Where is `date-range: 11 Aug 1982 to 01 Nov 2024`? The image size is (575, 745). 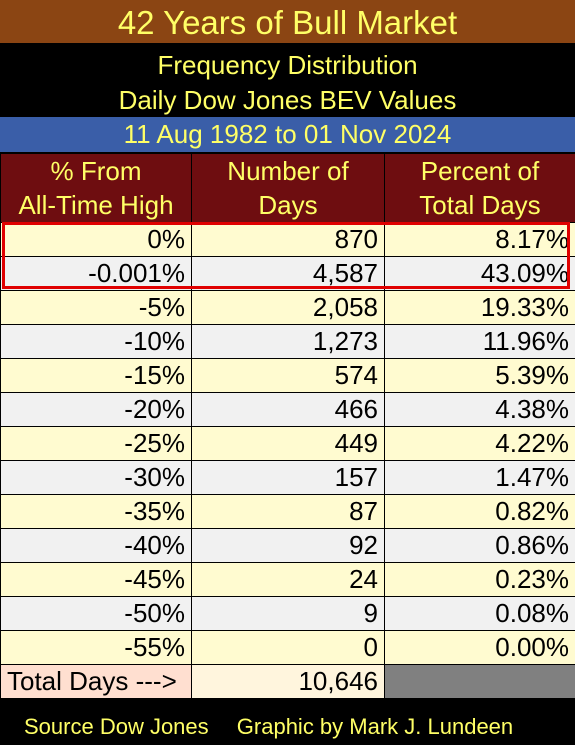 date-range: 11 Aug 1982 to 01 Nov 2024 is located at coordinates (287, 134).